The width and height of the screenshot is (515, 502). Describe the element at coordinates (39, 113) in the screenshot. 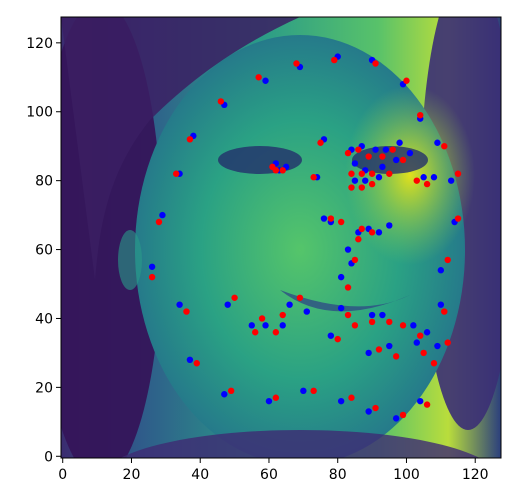

I see `y-tick-label: 100` at that location.